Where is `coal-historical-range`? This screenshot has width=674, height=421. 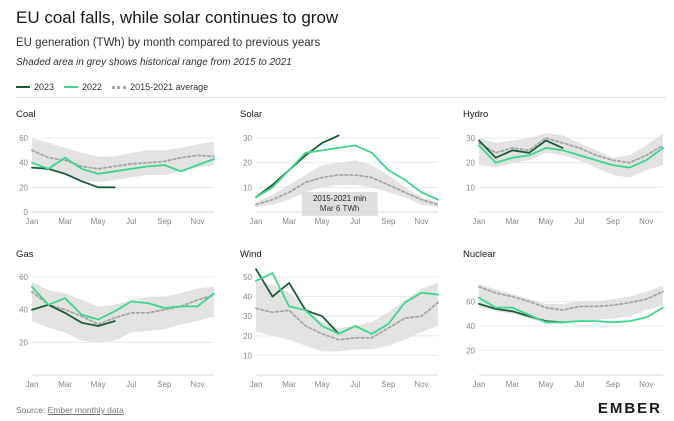
coal-historical-range is located at coordinates (123, 160).